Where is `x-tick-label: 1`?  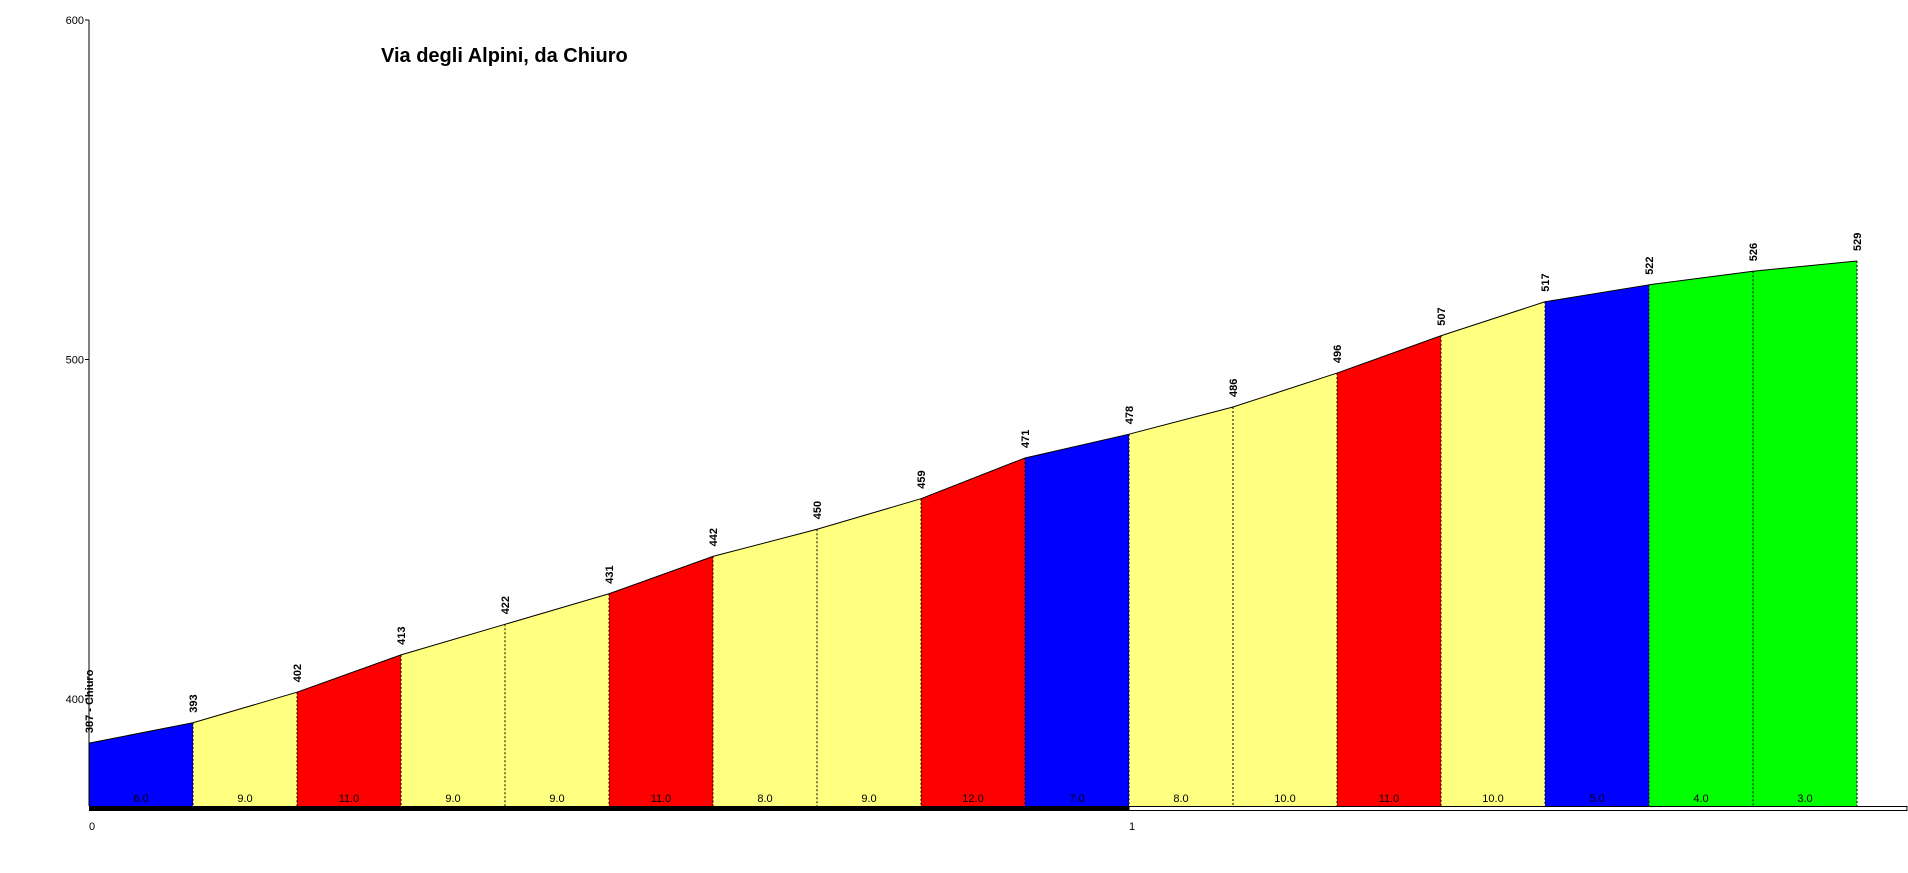
x-tick-label: 1 is located at coordinates (1132, 827).